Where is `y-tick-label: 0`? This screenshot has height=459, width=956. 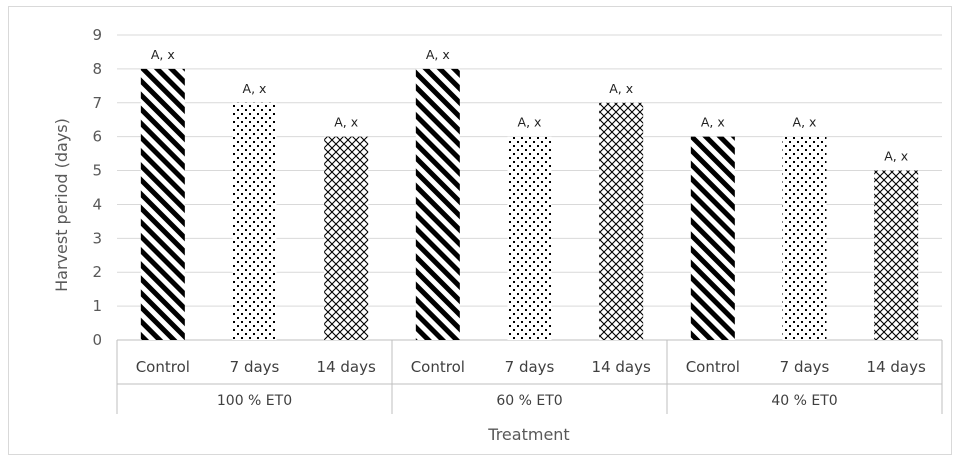 y-tick-label: 0 is located at coordinates (97, 340).